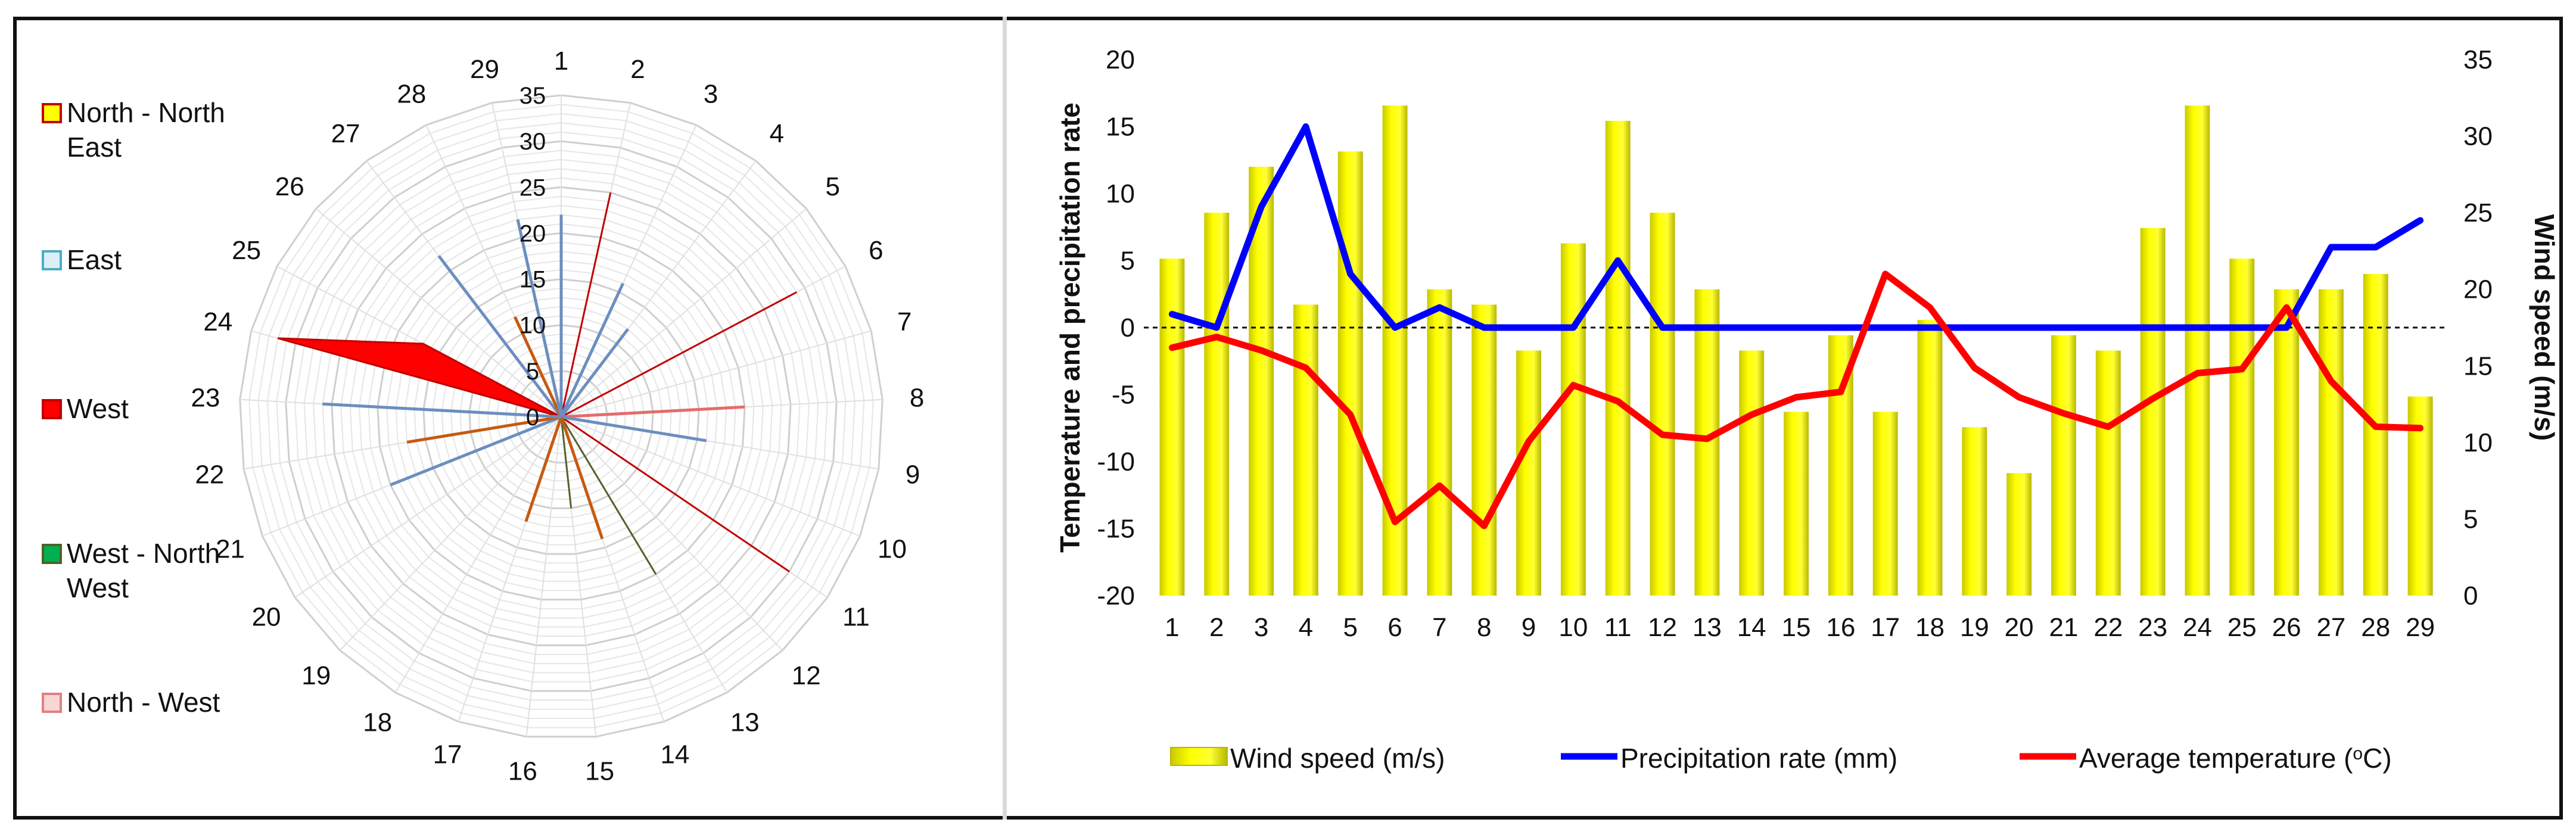 The width and height of the screenshot is (2576, 838). I want to click on radar-tick-label: 35, so click(532, 96).